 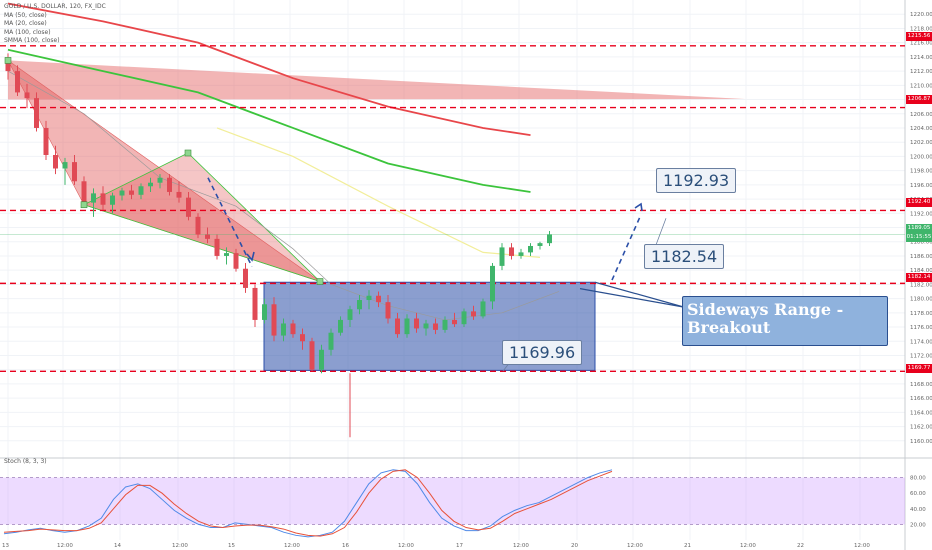 What do you see at coordinates (921, 214) in the screenshot?
I see `y-tick-label: 1192.00` at bounding box center [921, 214].